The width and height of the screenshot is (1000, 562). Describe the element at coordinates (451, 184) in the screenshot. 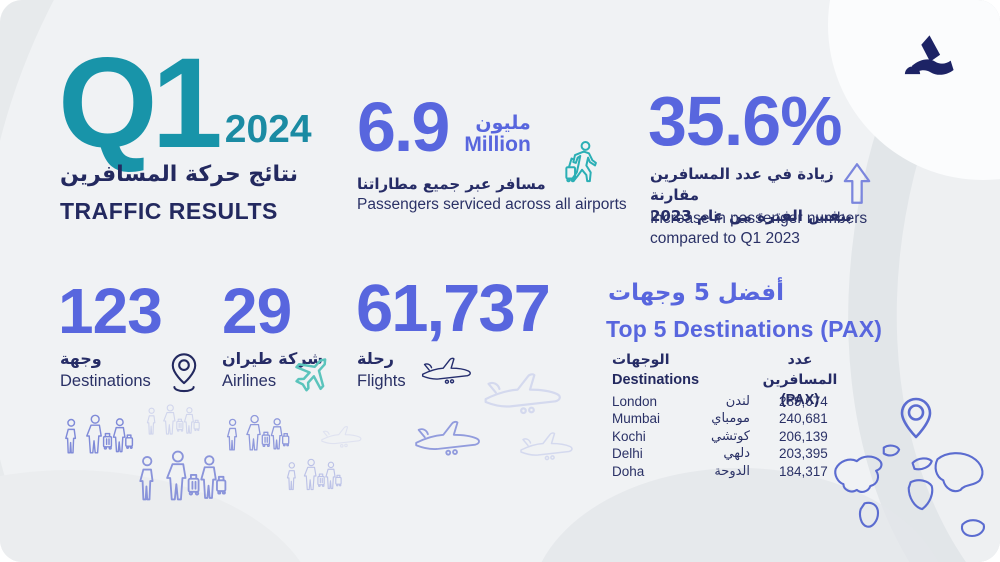

I see `passengers-caption-arabic: مسافر عبر جميع مطاراتنا` at that location.